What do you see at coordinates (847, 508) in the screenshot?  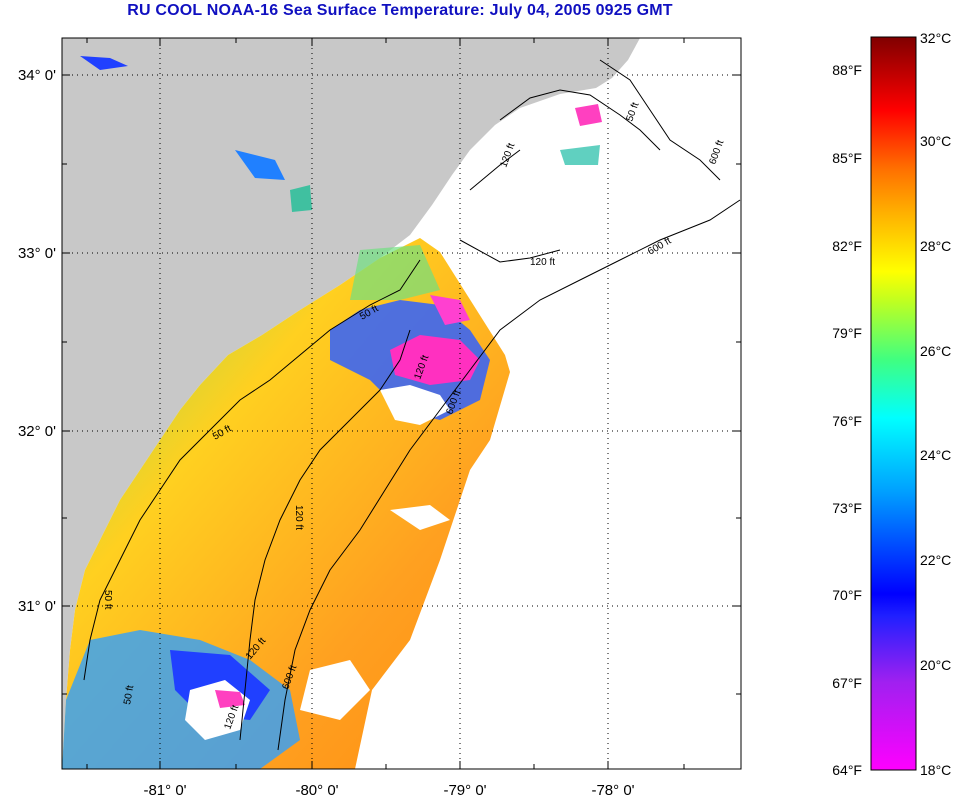 I see `f-label: 73°F` at bounding box center [847, 508].